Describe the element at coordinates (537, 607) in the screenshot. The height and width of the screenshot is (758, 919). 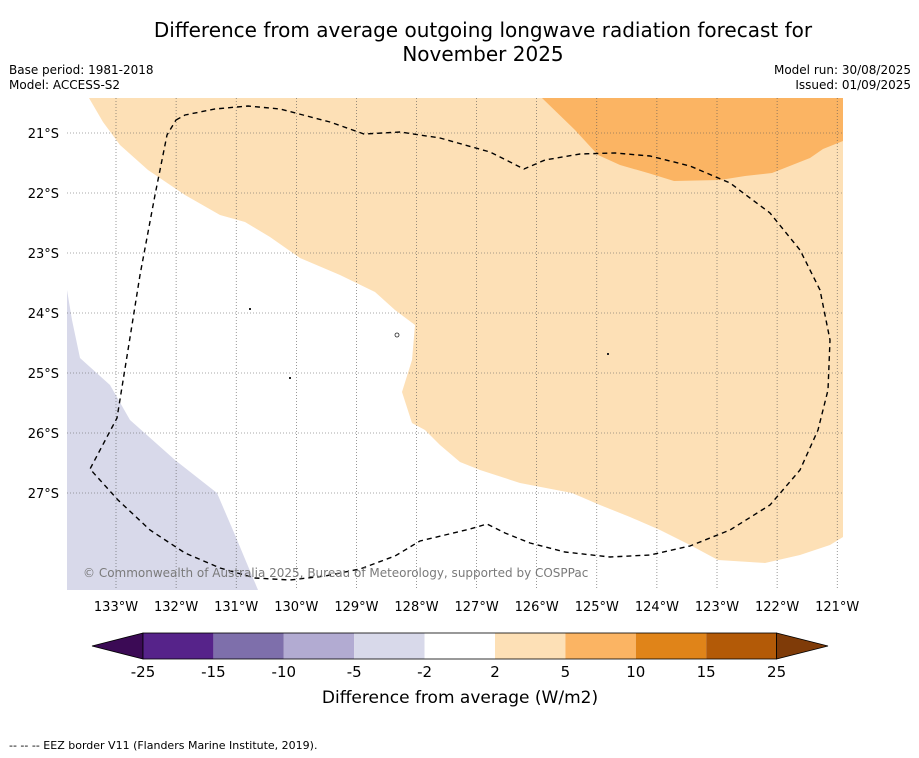
I see `longitude-label: 126°W` at that location.